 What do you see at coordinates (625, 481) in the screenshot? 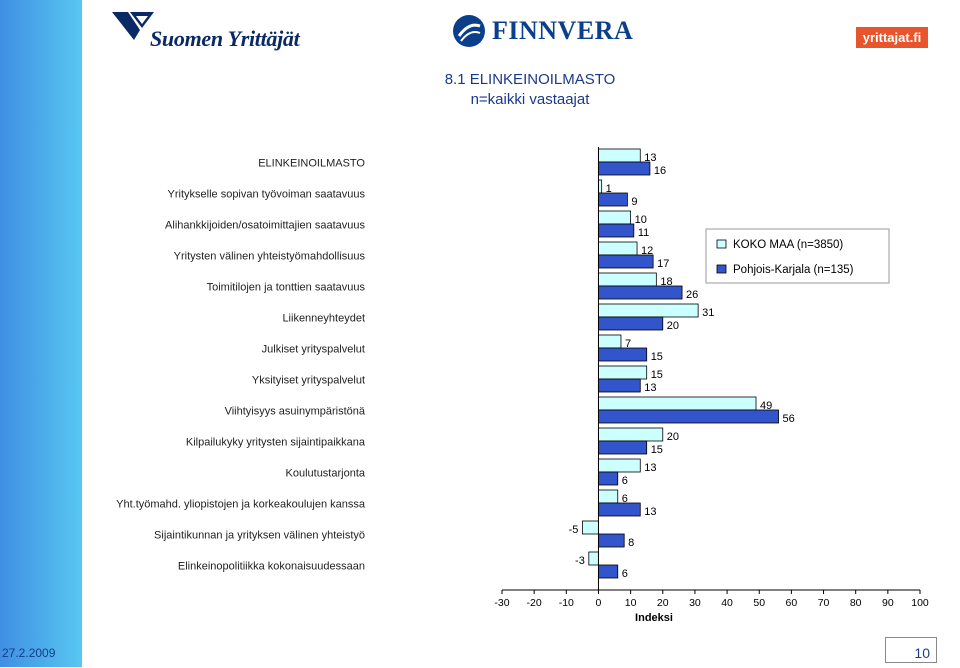
I see `data-label-pohjois-karjala-n-135-10: 6` at bounding box center [625, 481].